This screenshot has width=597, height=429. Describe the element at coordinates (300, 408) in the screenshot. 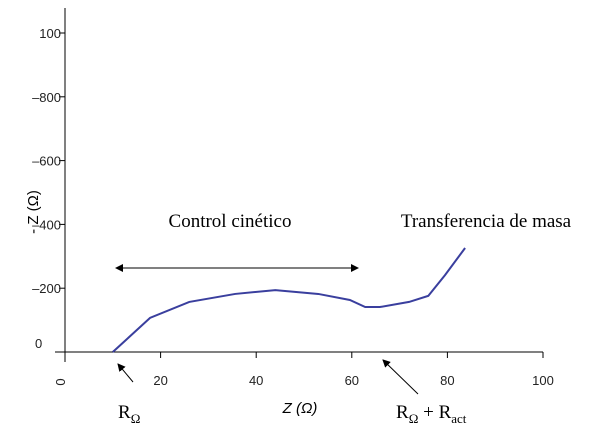

I see `x-axis-label: Z (Ω)` at that location.